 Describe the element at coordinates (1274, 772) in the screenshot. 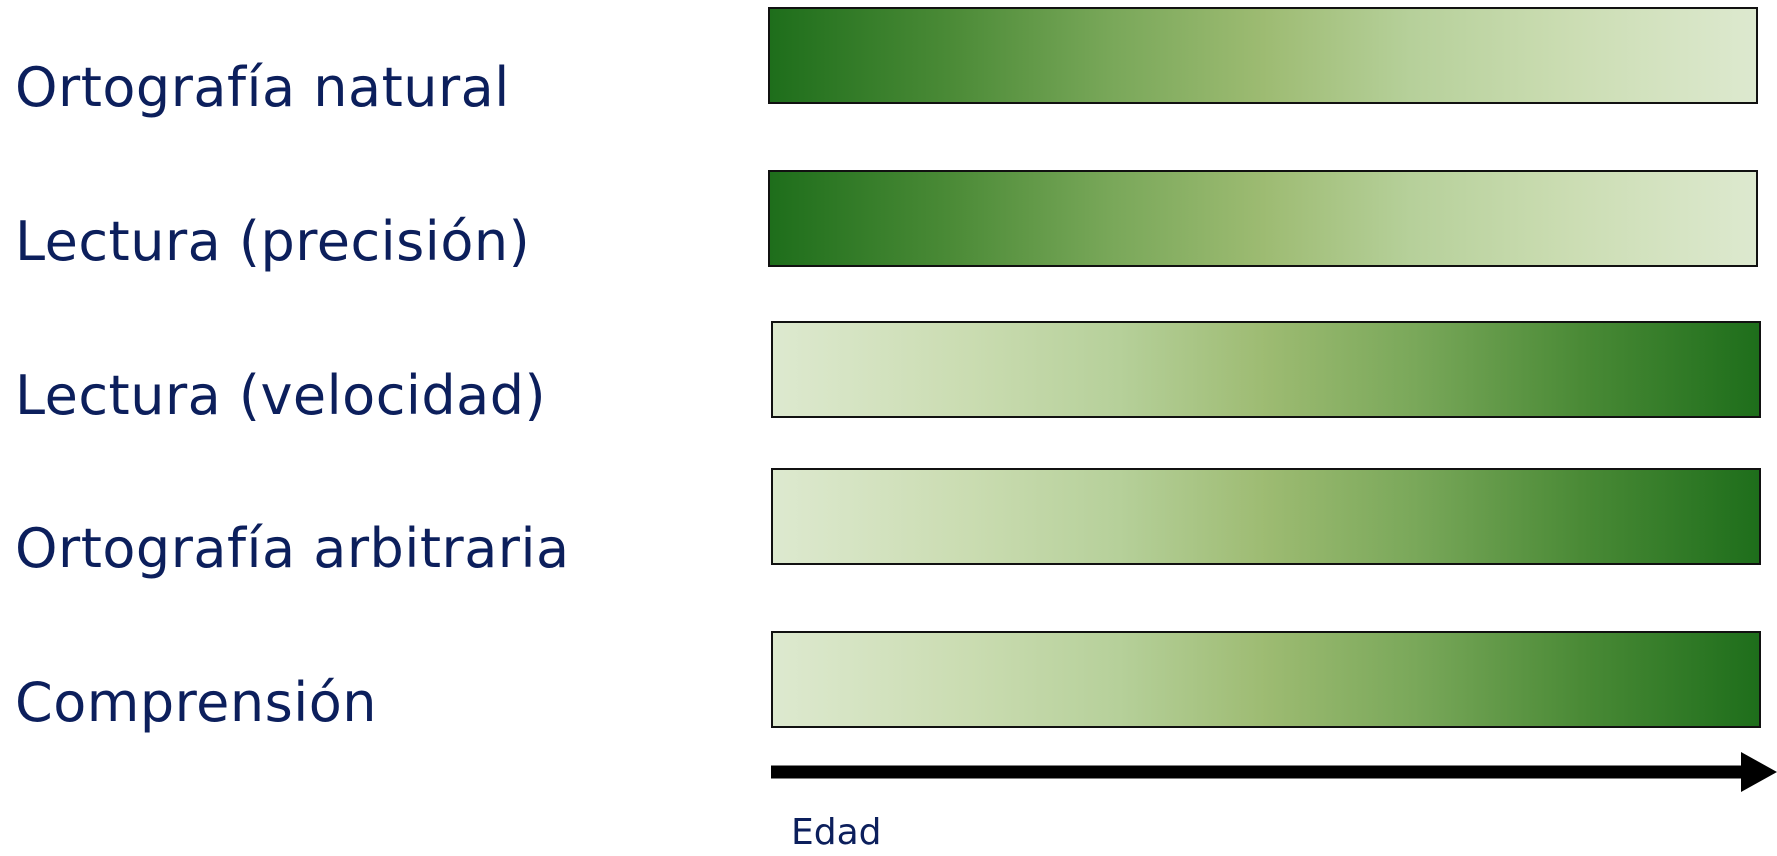

I see `age-axis-arrow` at that location.